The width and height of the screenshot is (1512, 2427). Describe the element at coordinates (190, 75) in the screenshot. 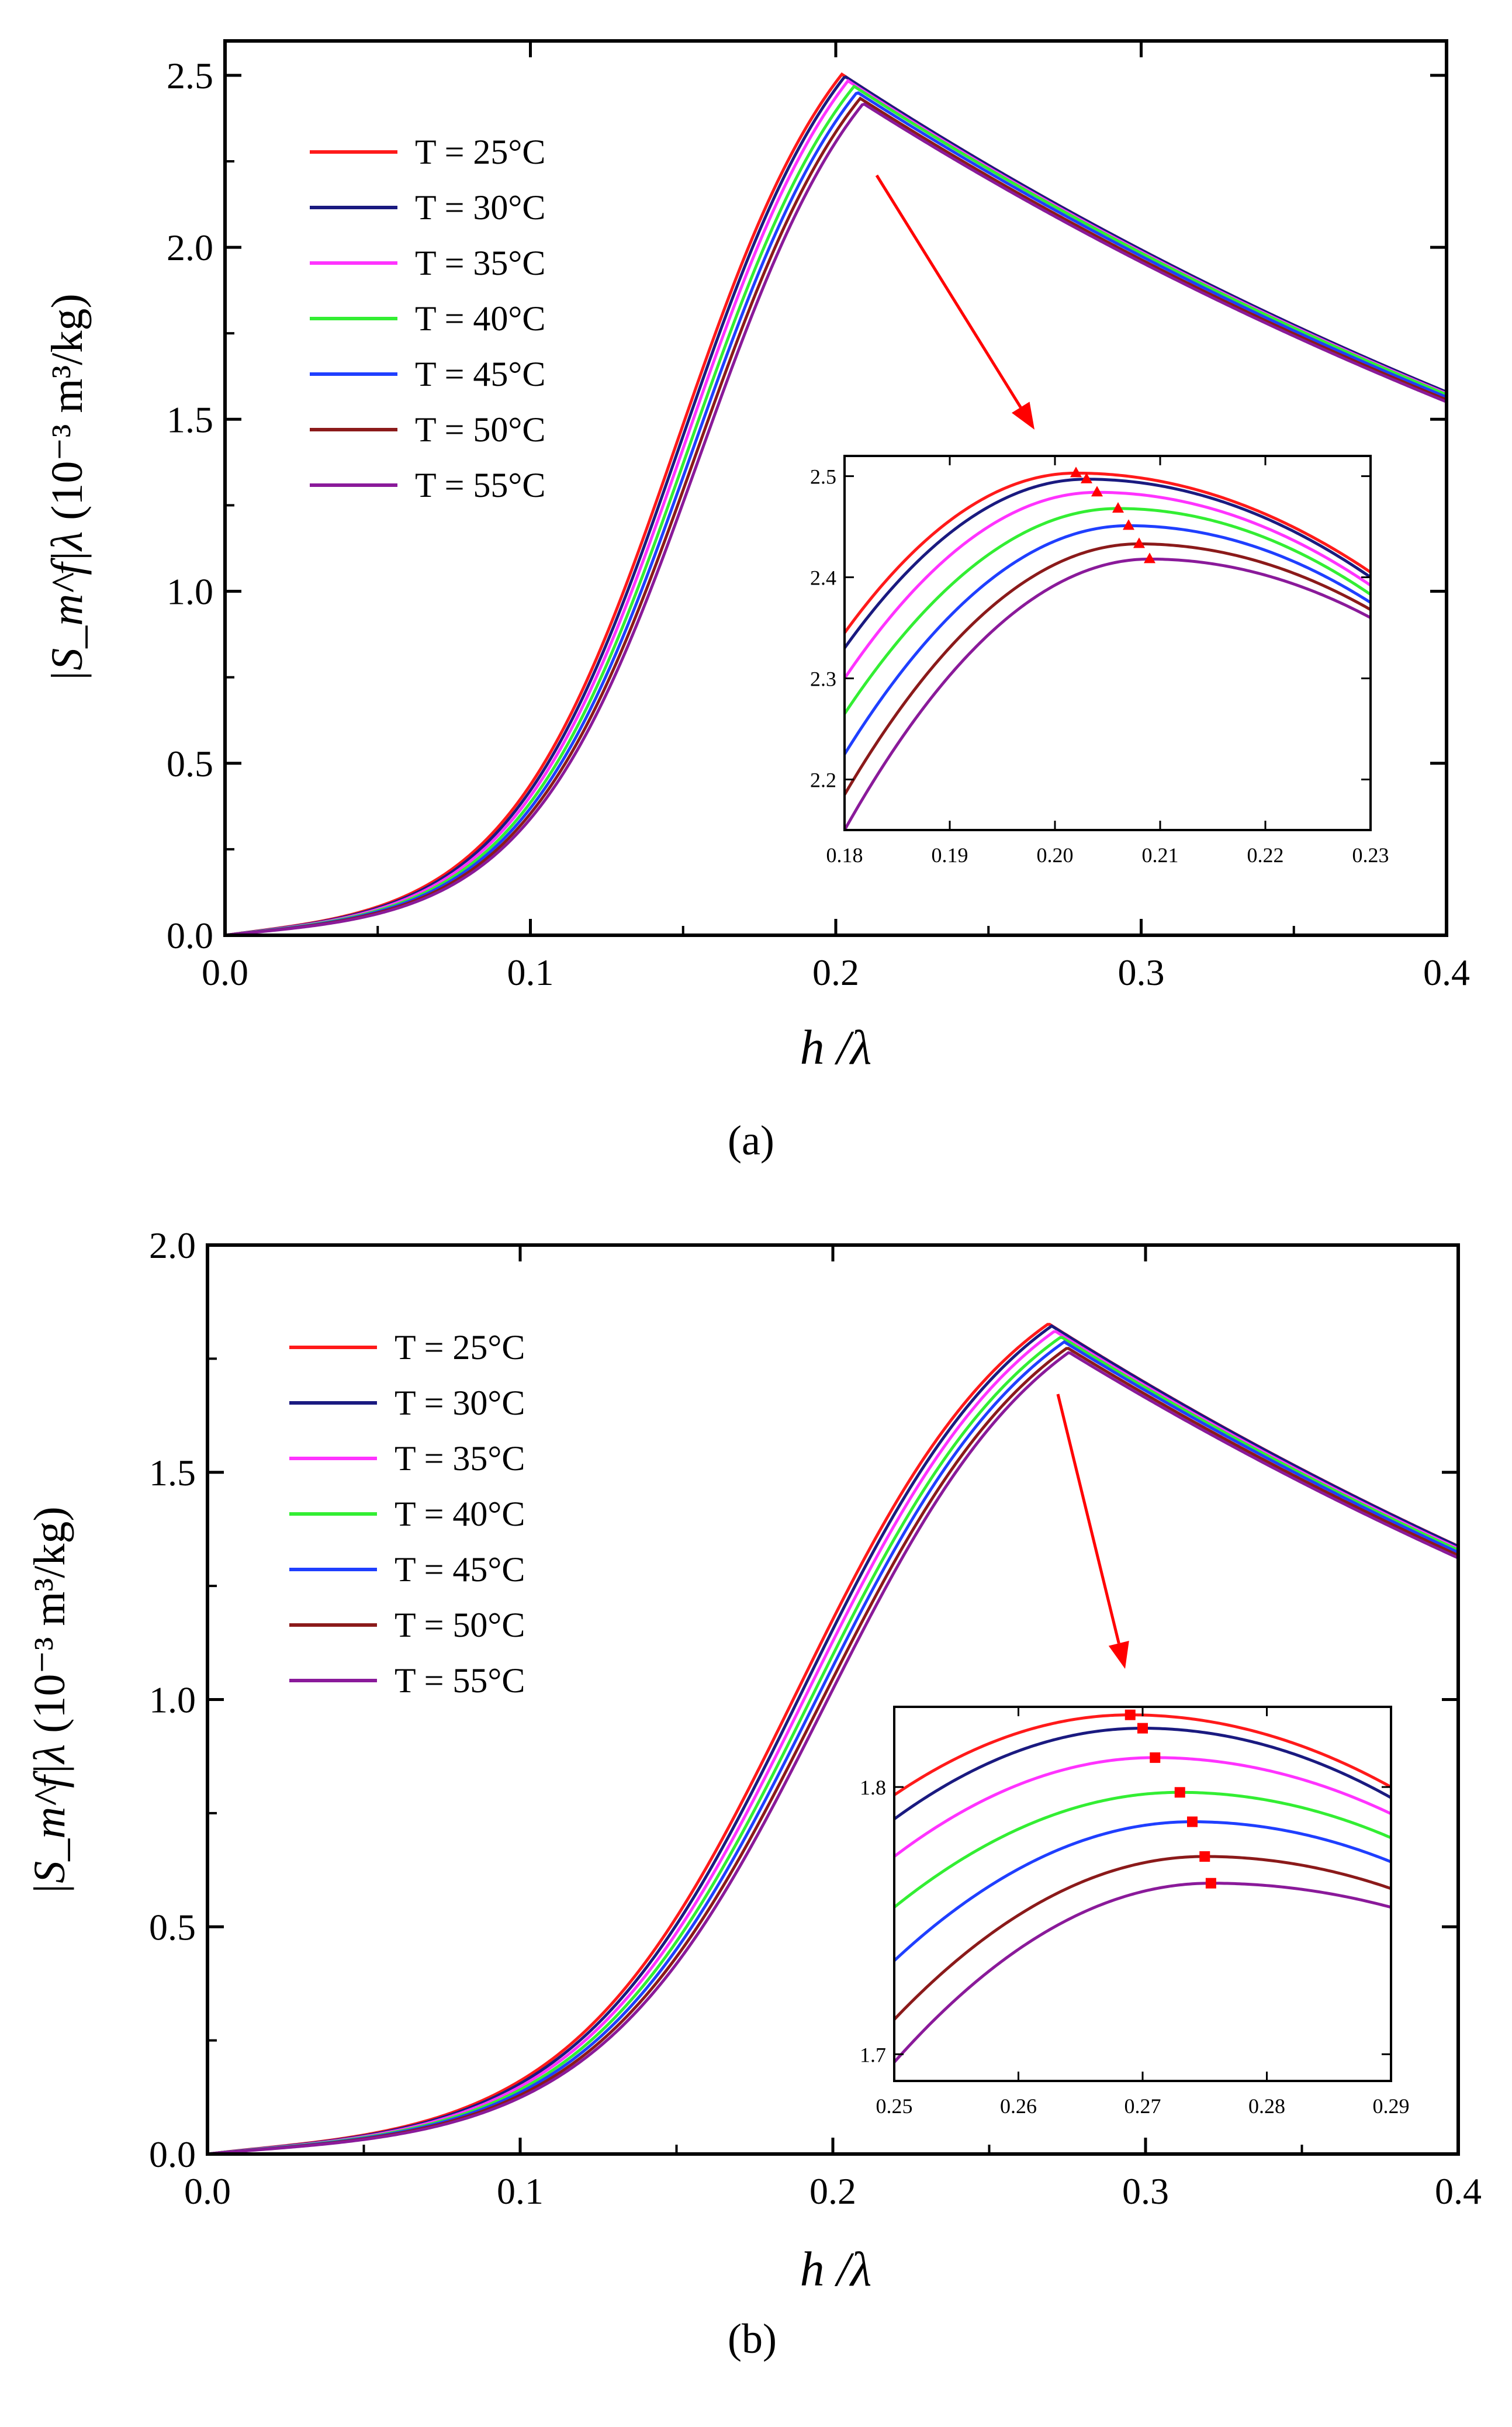

I see `y-tick-label: 2.5` at that location.